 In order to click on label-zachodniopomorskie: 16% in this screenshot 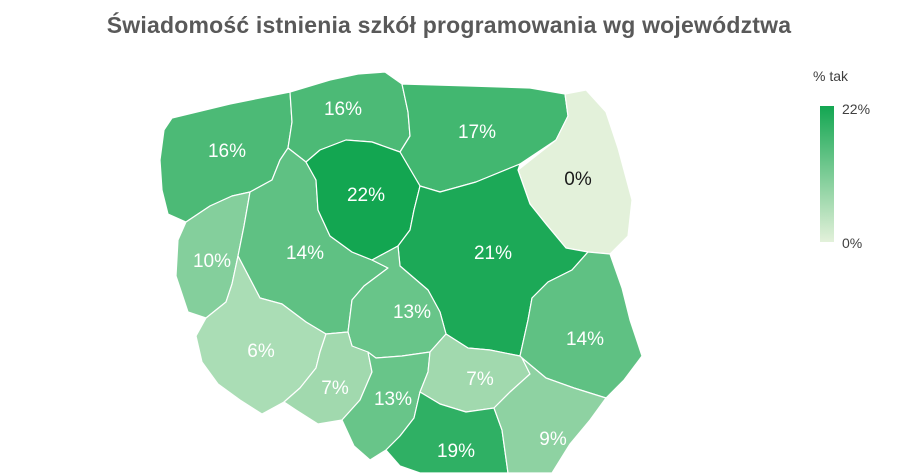, I will do `click(227, 151)`.